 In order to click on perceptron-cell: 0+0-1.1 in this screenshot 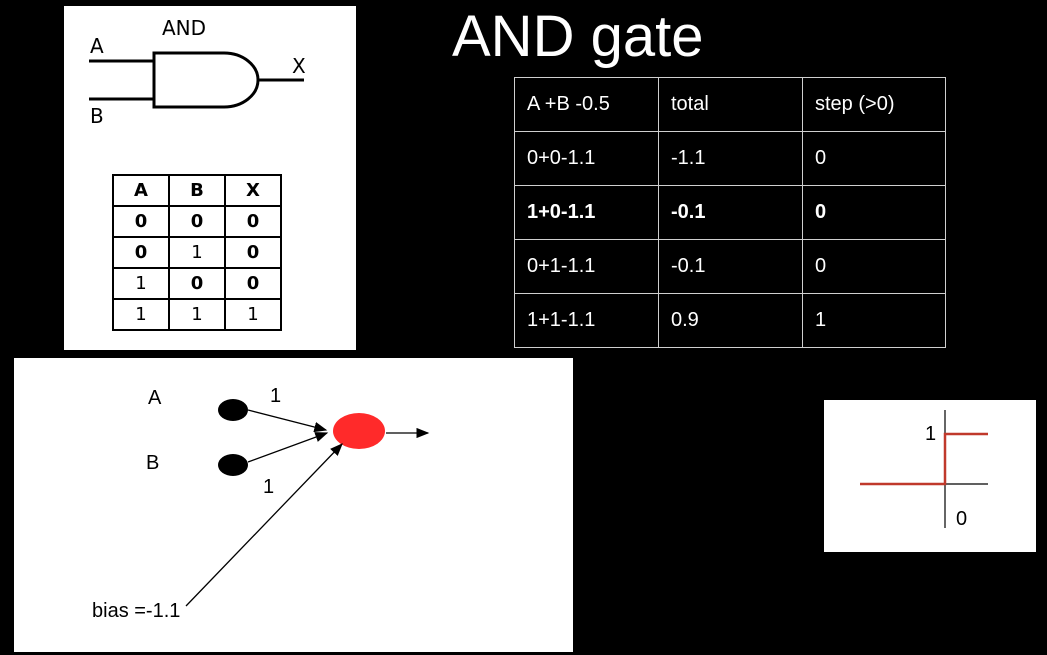, I will do `click(586, 158)`.